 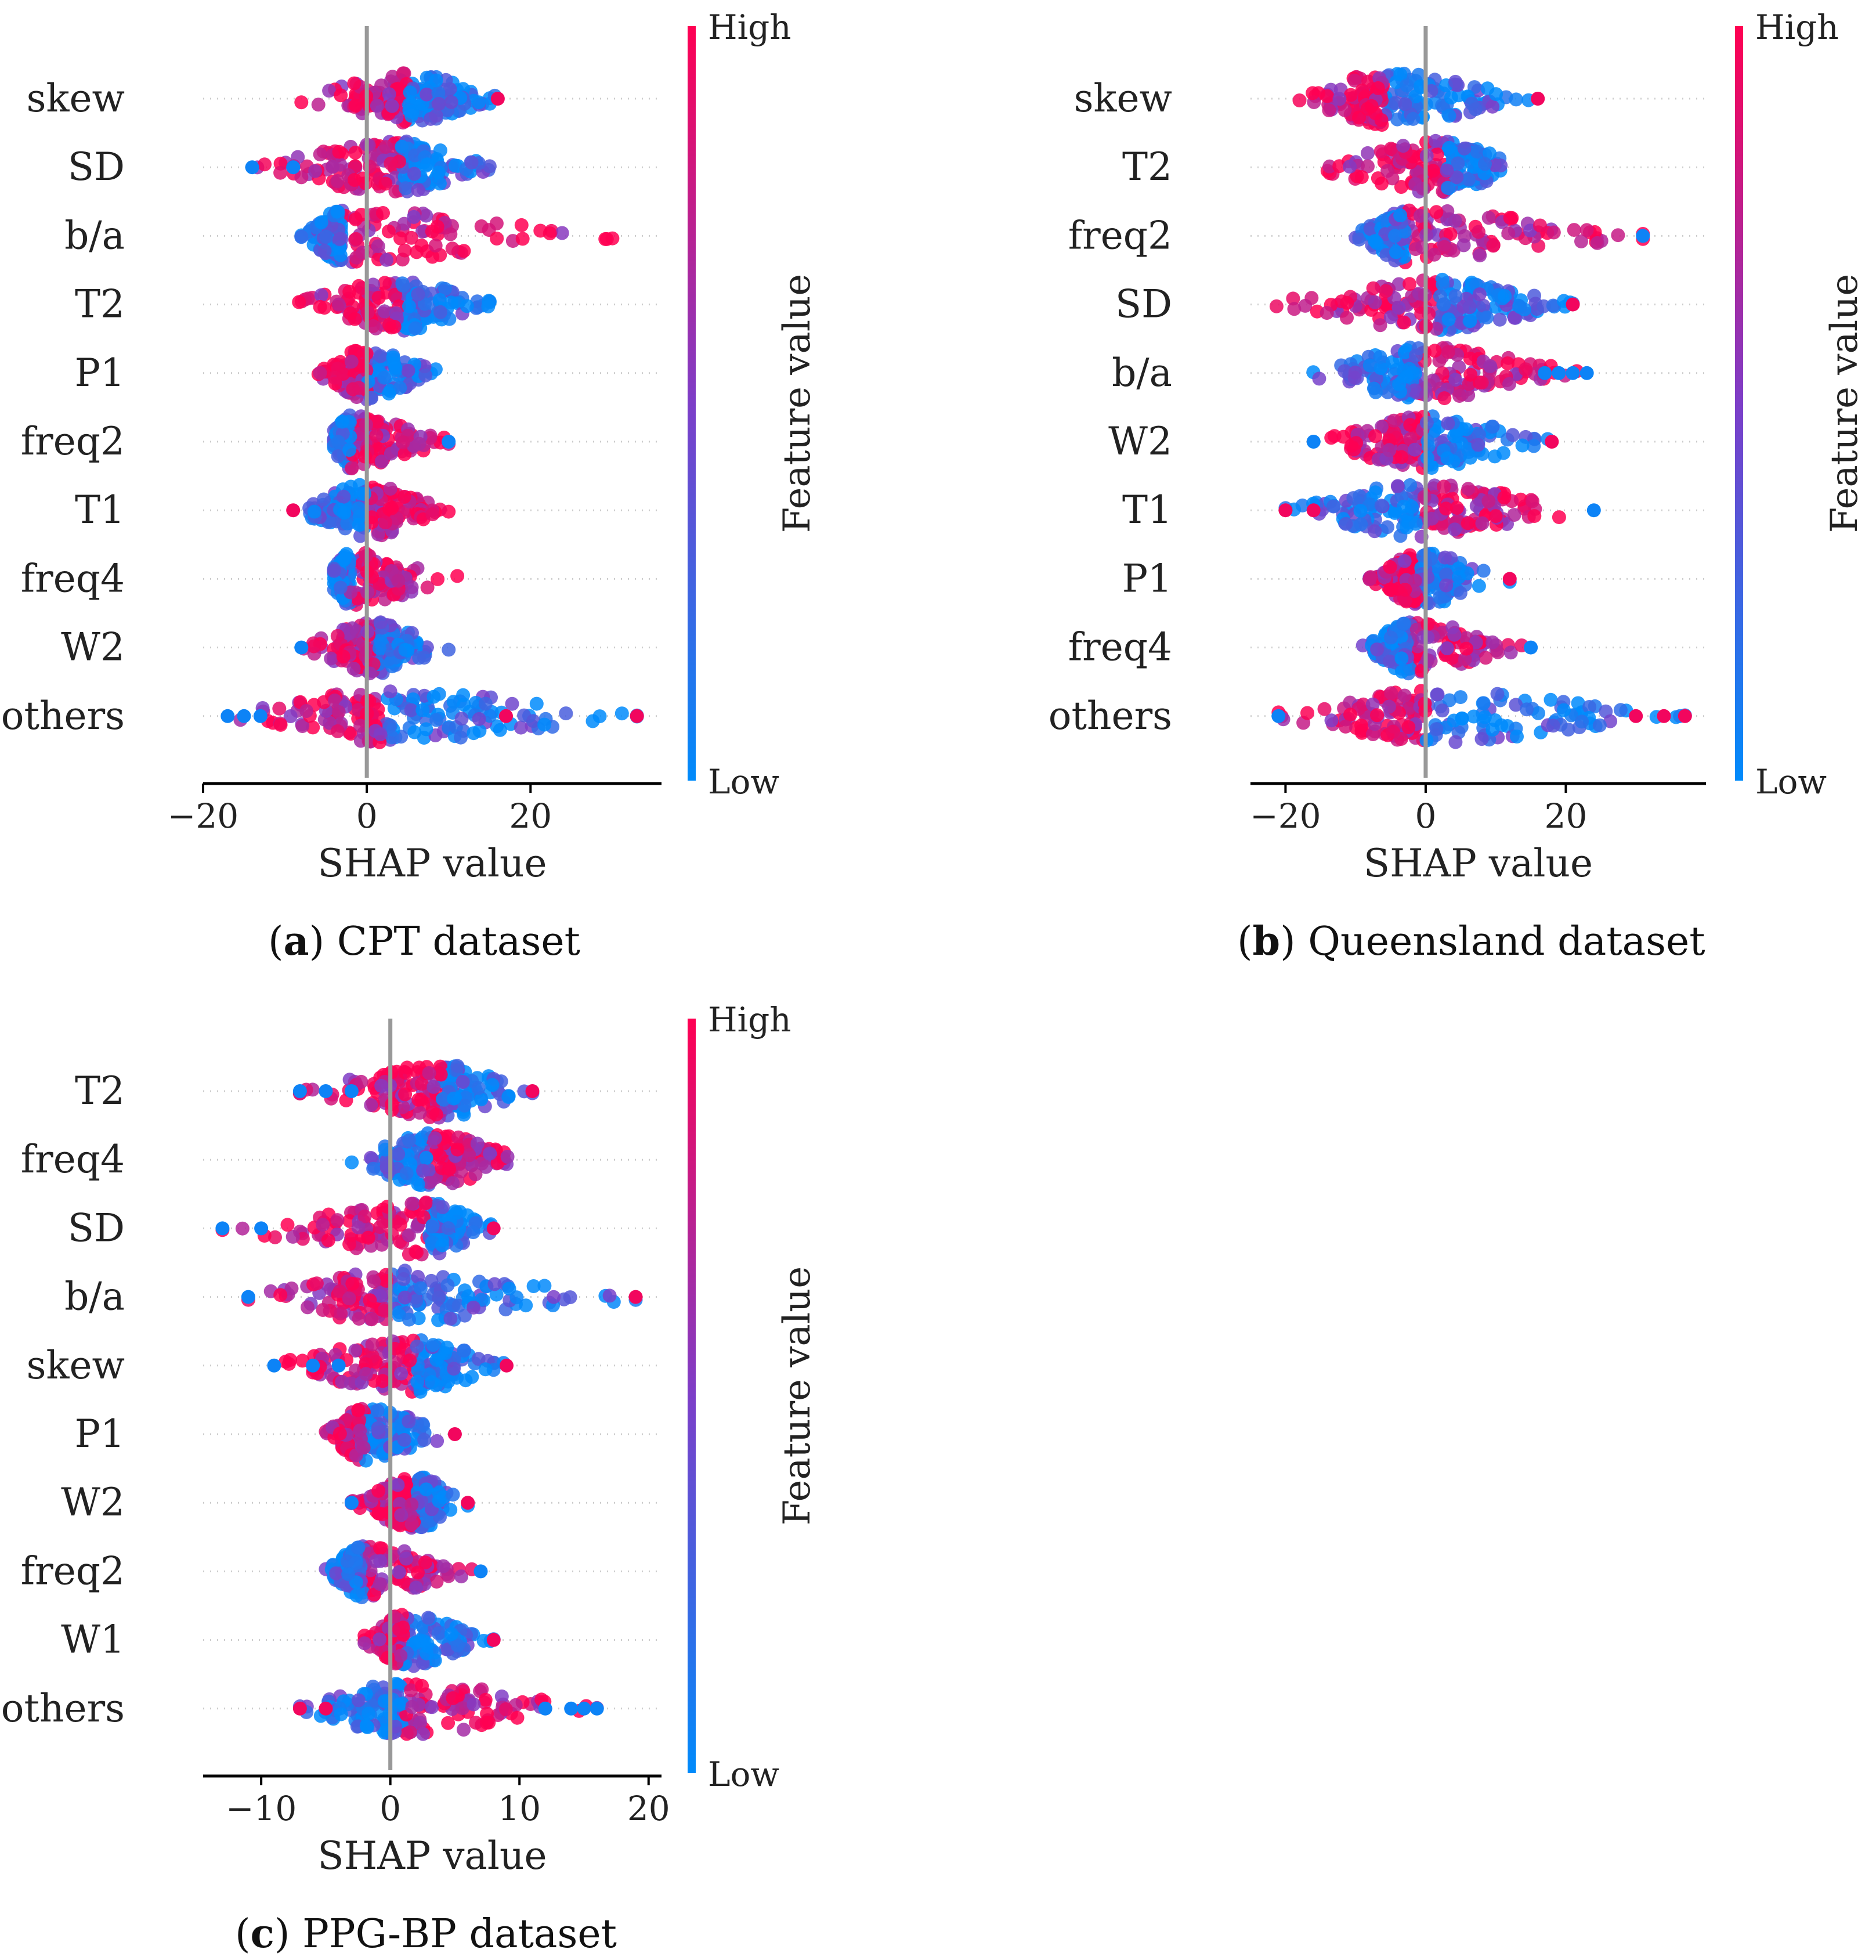 I want to click on feature-row-T2: T2, so click(x=368, y=1092).